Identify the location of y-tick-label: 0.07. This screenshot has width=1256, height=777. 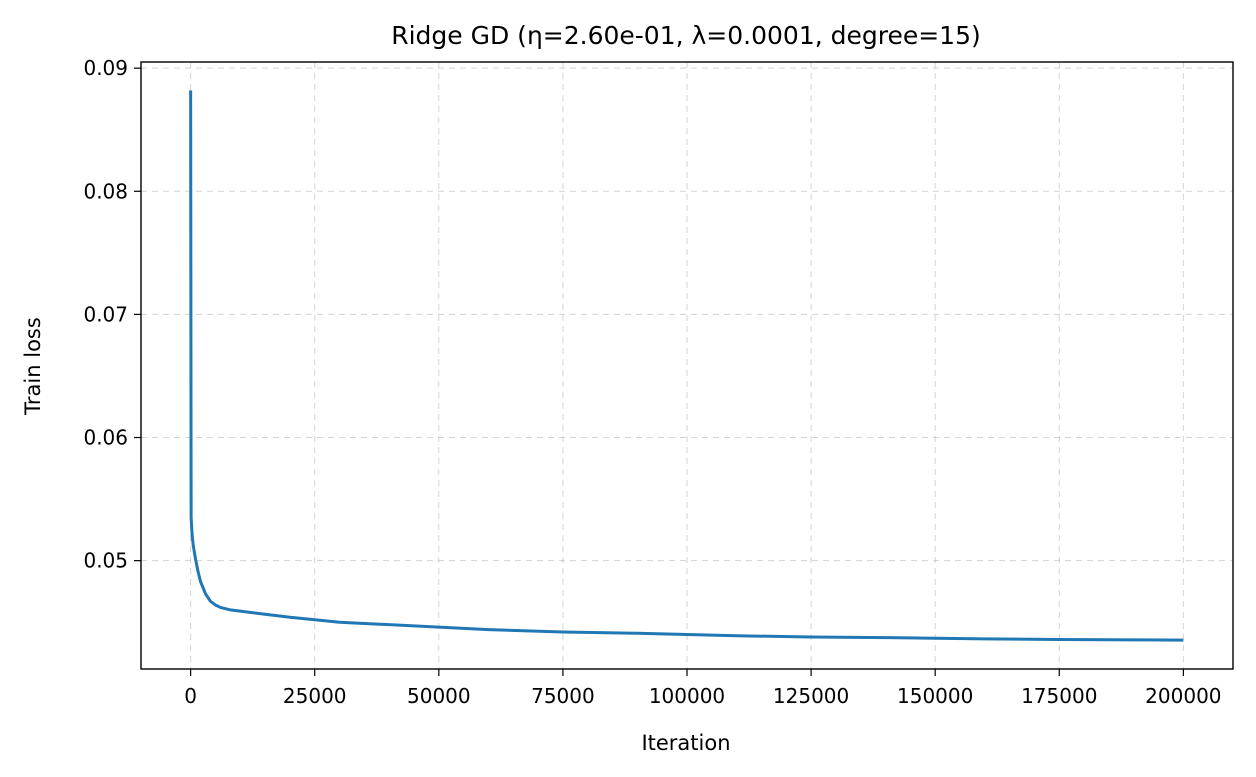
(105, 314).